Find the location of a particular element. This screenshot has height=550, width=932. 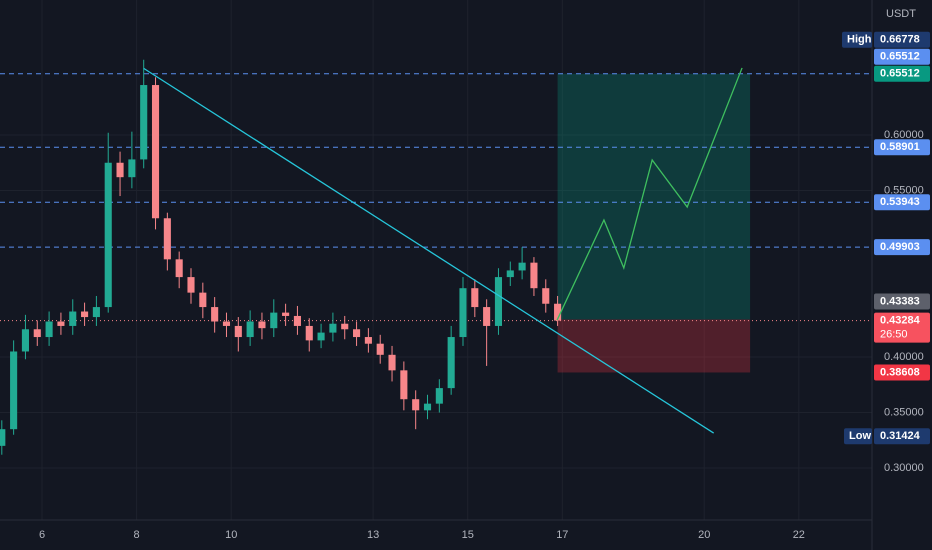

loss-zone is located at coordinates (654, 346).